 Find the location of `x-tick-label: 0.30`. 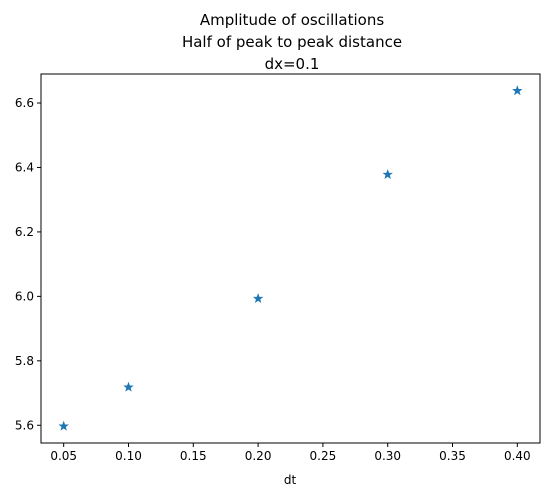

x-tick-label: 0.30 is located at coordinates (387, 456).